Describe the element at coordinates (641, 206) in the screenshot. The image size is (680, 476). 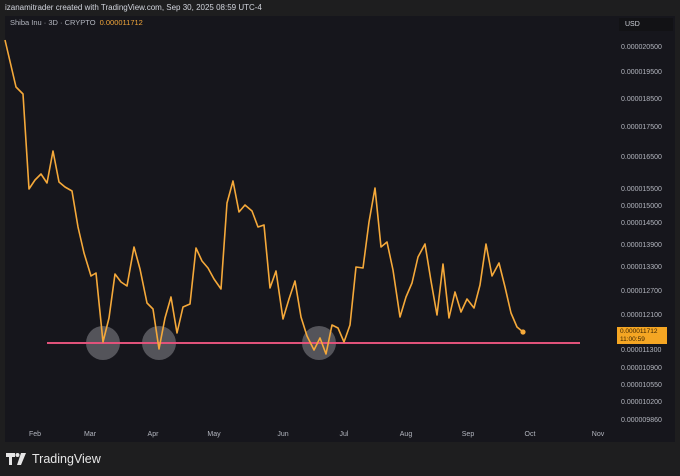
I see `y-tick-label: 0.000015000` at that location.